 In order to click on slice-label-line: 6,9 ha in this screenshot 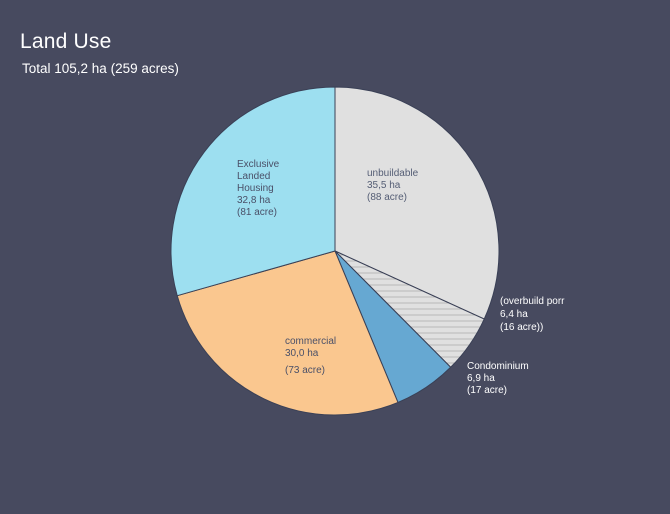, I will do `click(481, 378)`.